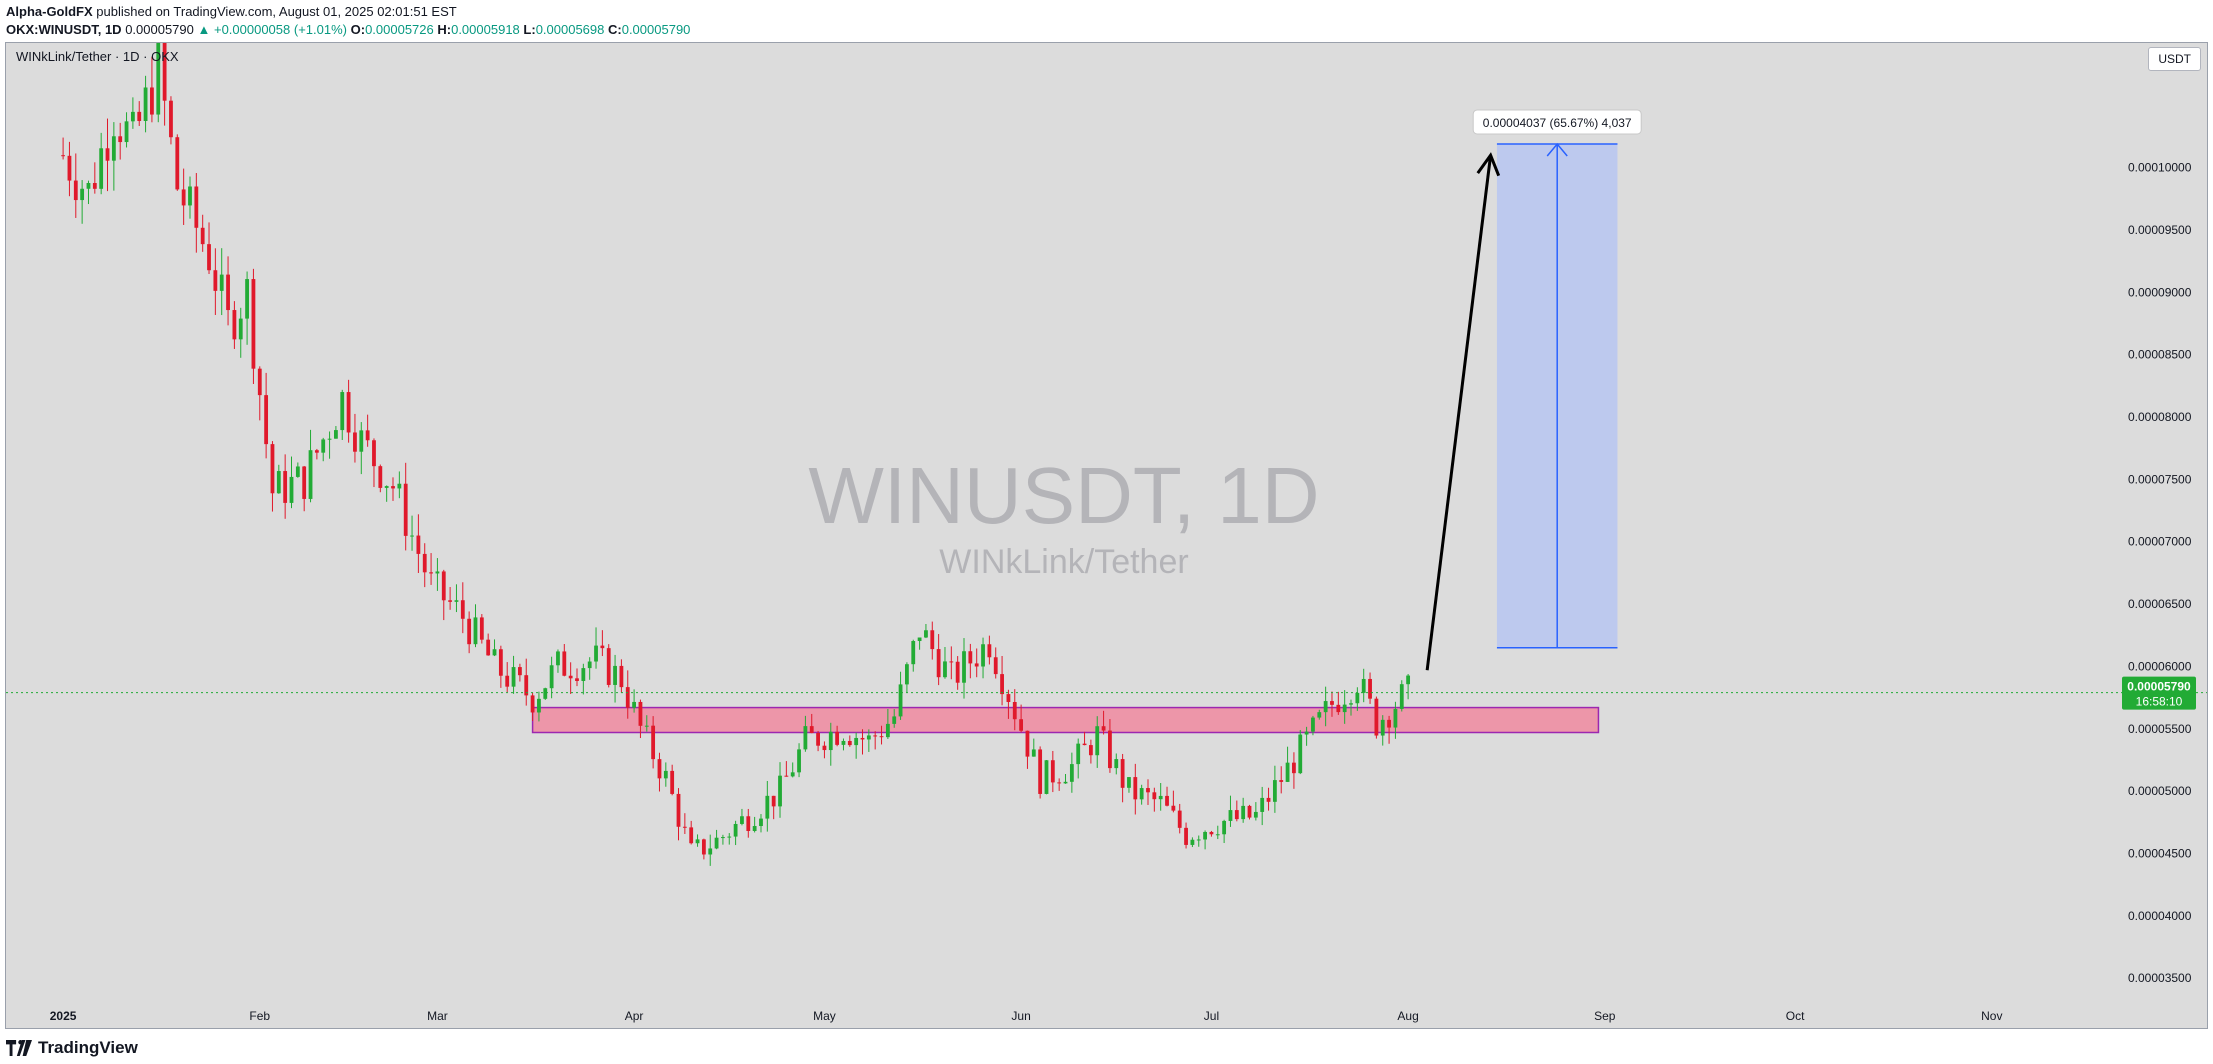 The width and height of the screenshot is (2213, 1064). I want to click on projection-arrow, so click(1459, 413).